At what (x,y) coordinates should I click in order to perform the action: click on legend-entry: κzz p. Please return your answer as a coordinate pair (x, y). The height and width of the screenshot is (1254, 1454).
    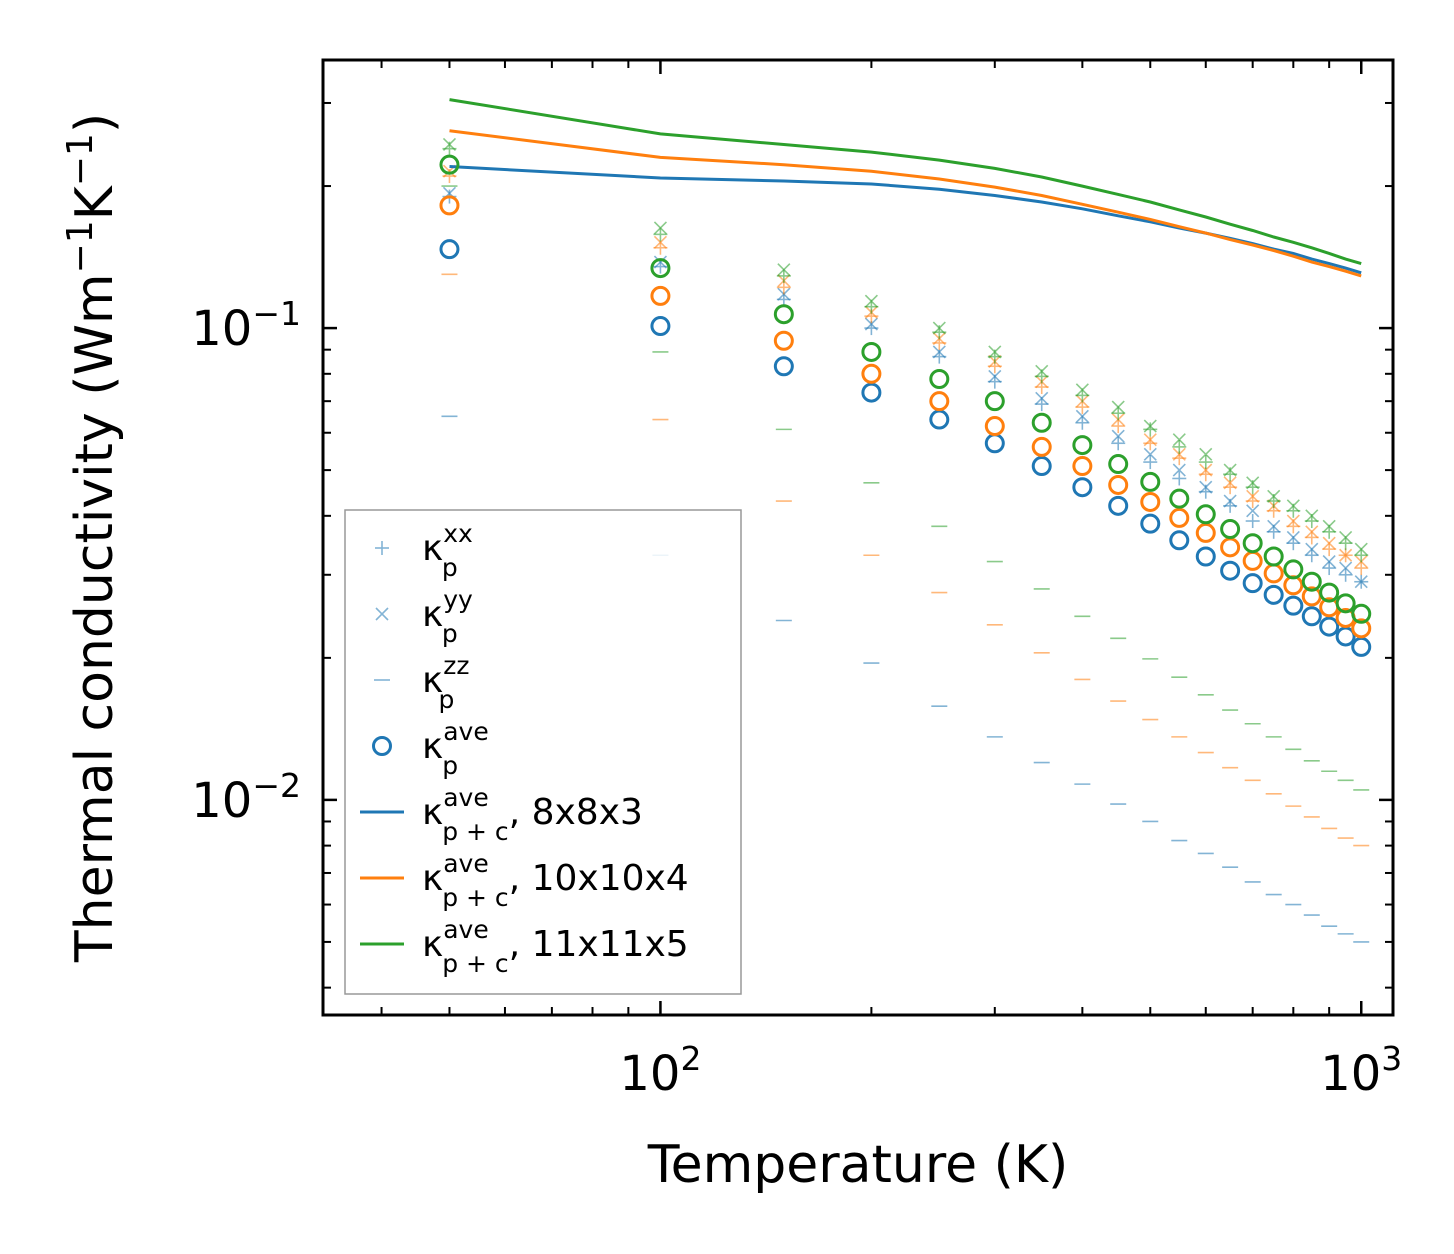
    Looking at the image, I should click on (421, 682).